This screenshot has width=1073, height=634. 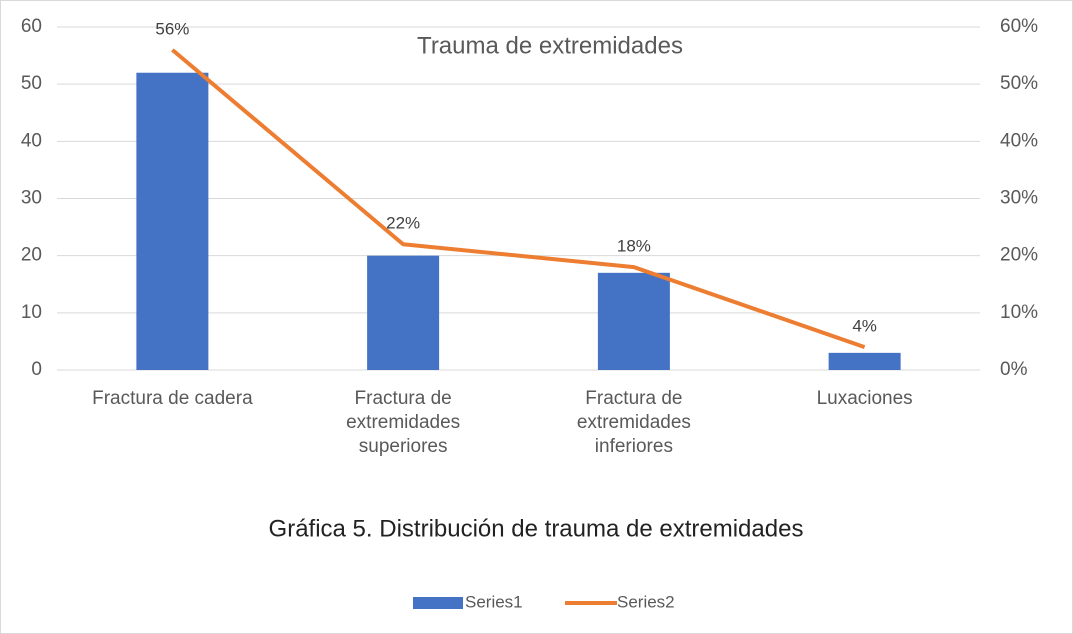 I want to click on x-tick-label: Fractura de extremidades inferiores, so click(x=633, y=422).